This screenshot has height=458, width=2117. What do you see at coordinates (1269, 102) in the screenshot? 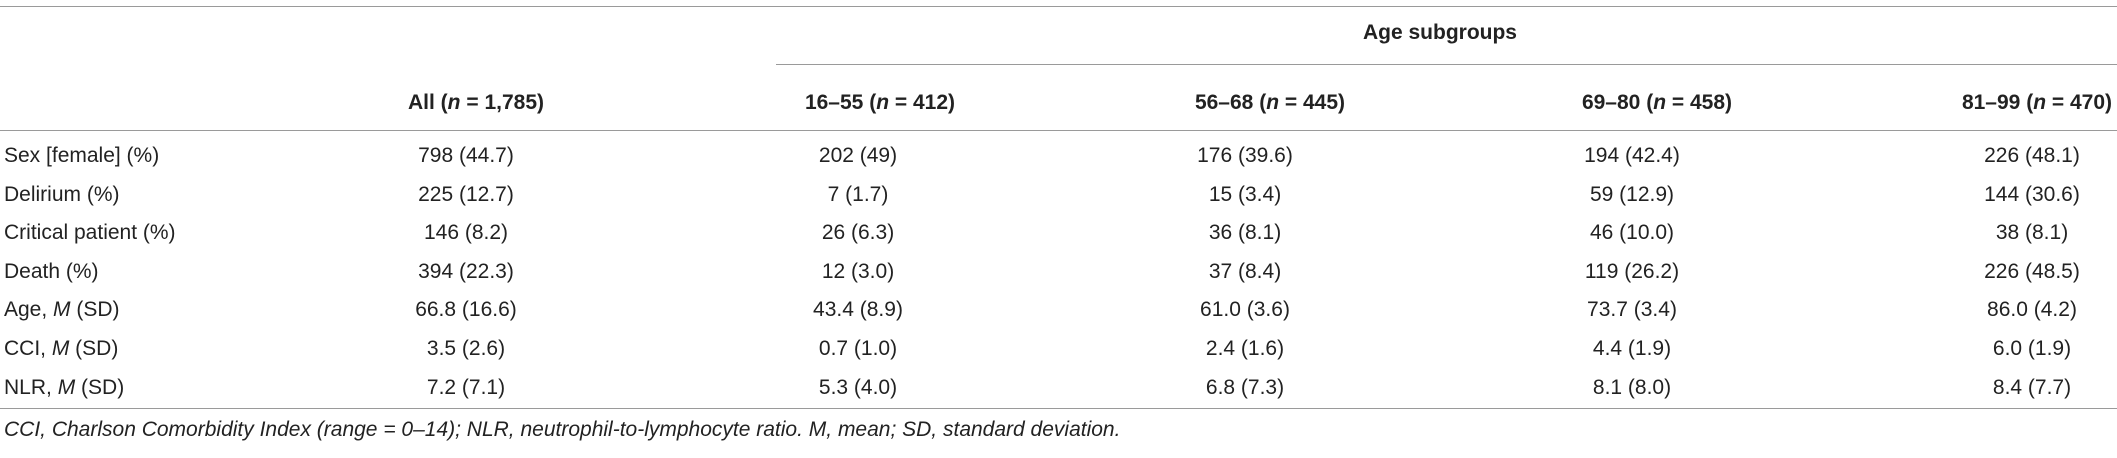
I see `column-header-56-68: 56–68 (n = 445)` at bounding box center [1269, 102].